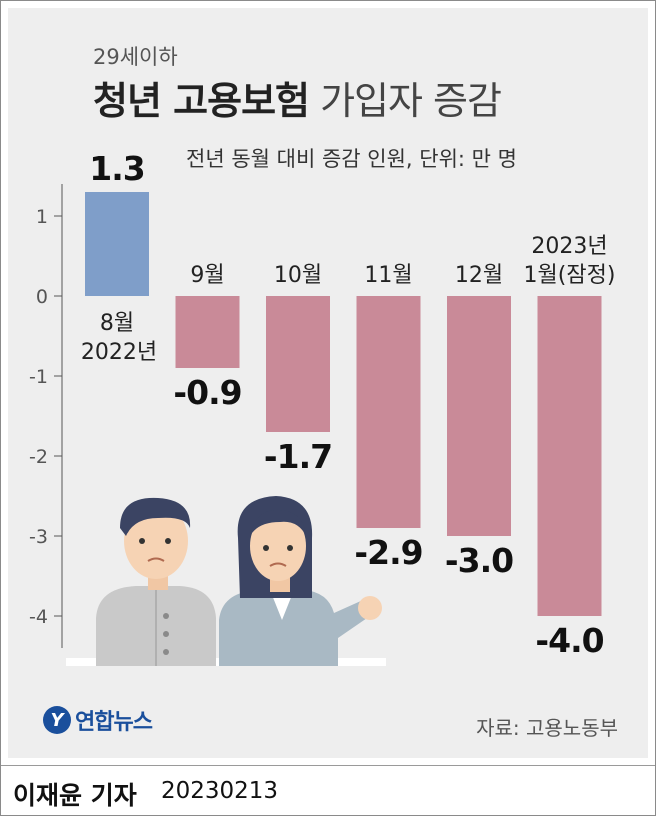 This screenshot has width=656, height=816. I want to click on x-tick-label: 2023년, so click(569, 246).